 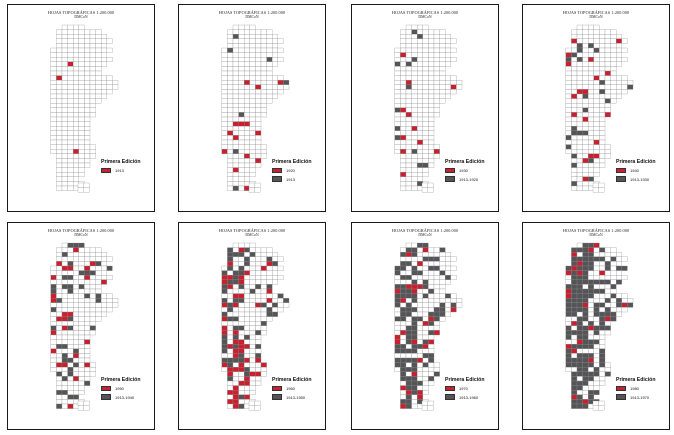 What do you see at coordinates (106, 388) in the screenshot?
I see `legend-swatch-new` at bounding box center [106, 388].